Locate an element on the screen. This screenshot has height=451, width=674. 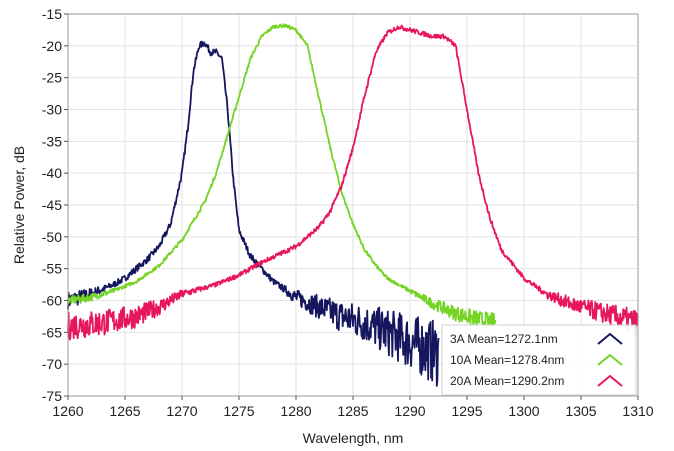
x-tick-label: 1295 is located at coordinates (466, 411).